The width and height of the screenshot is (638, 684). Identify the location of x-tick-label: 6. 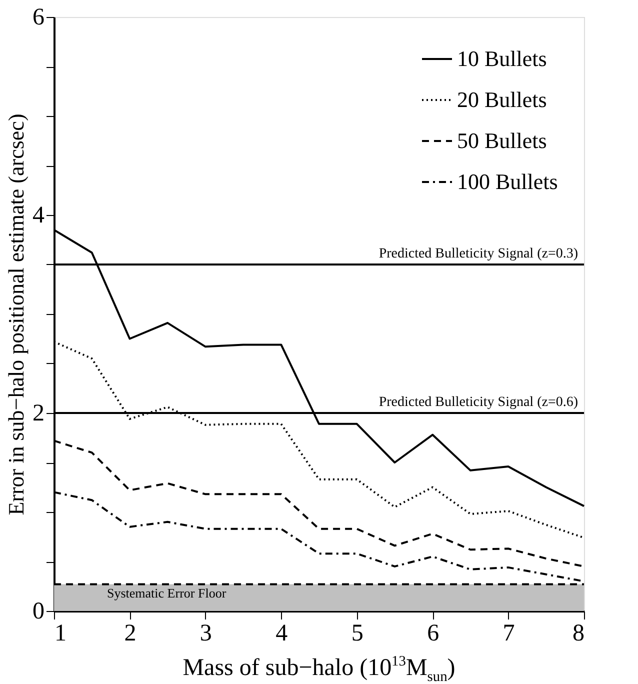
(433, 633).